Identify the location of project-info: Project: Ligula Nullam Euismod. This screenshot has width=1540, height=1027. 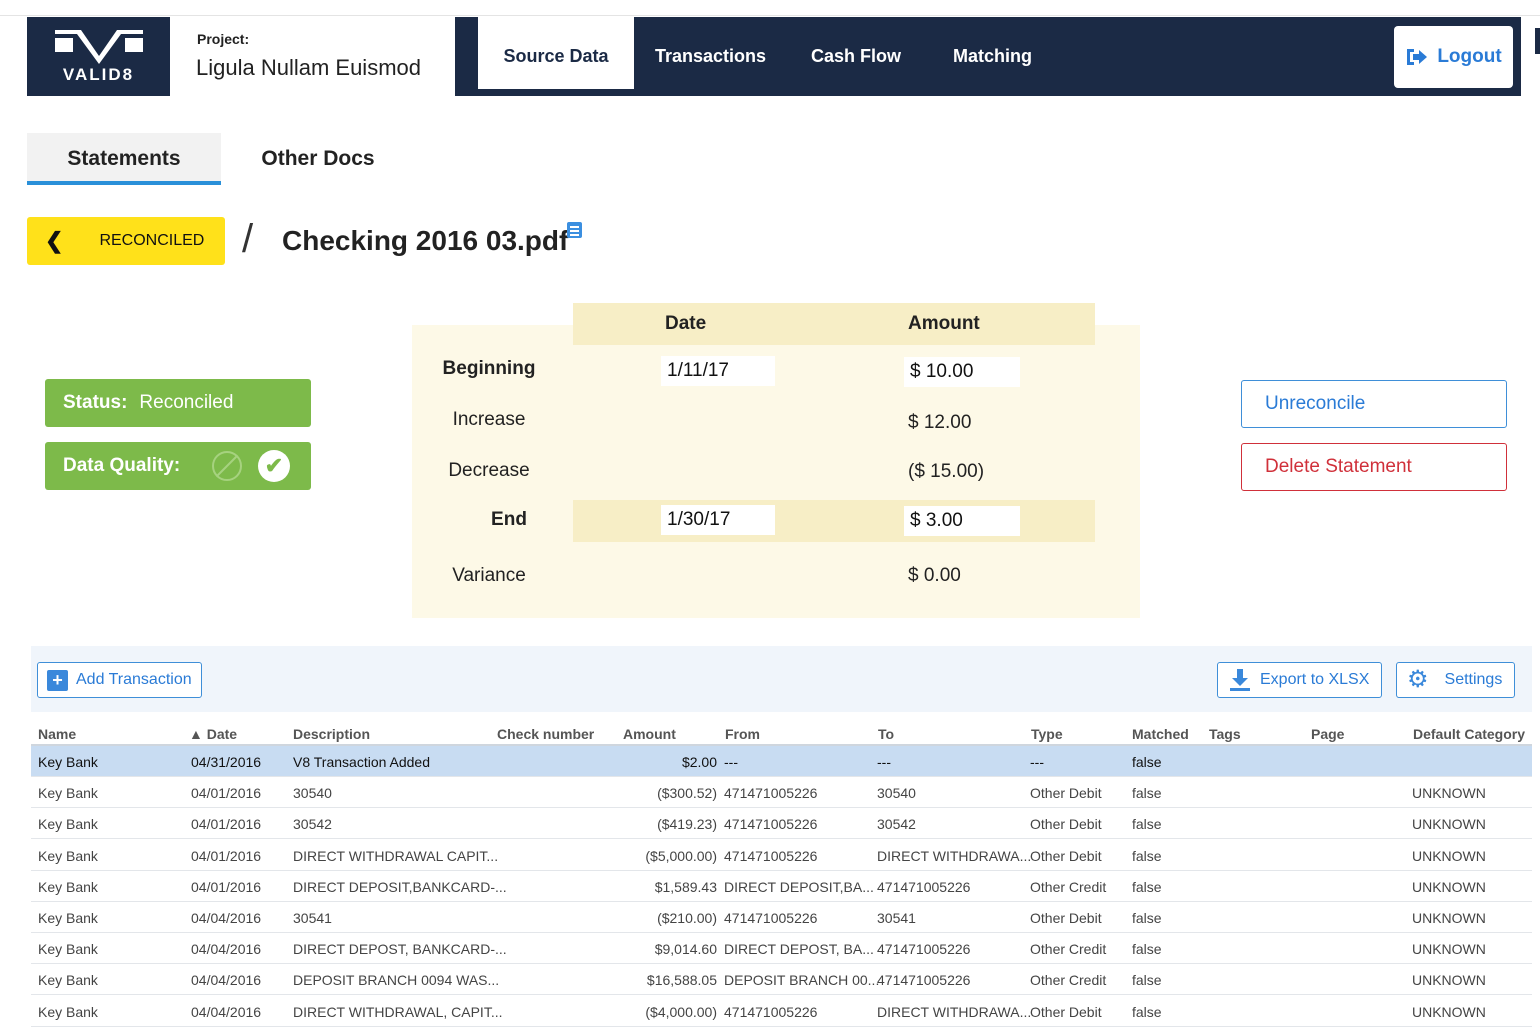
(312, 56).